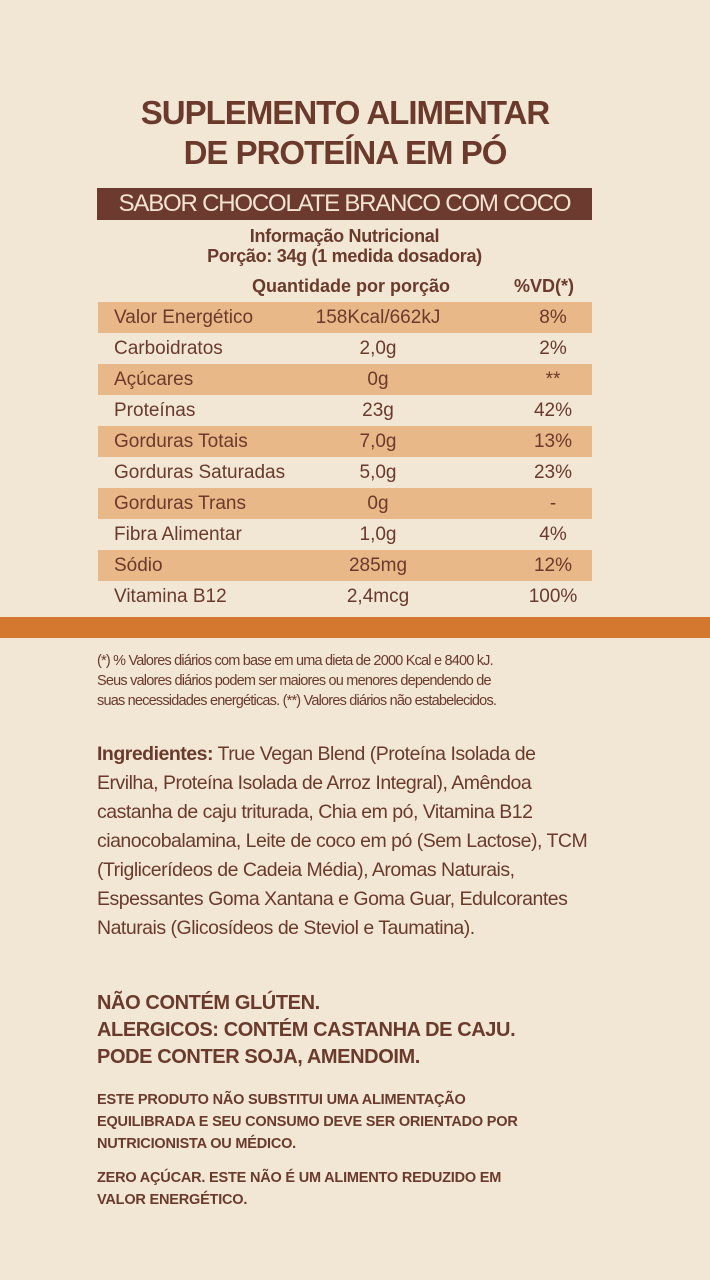 This screenshot has width=710, height=1280. I want to click on nutrient-name: Fibra Alimentar, so click(178, 534).